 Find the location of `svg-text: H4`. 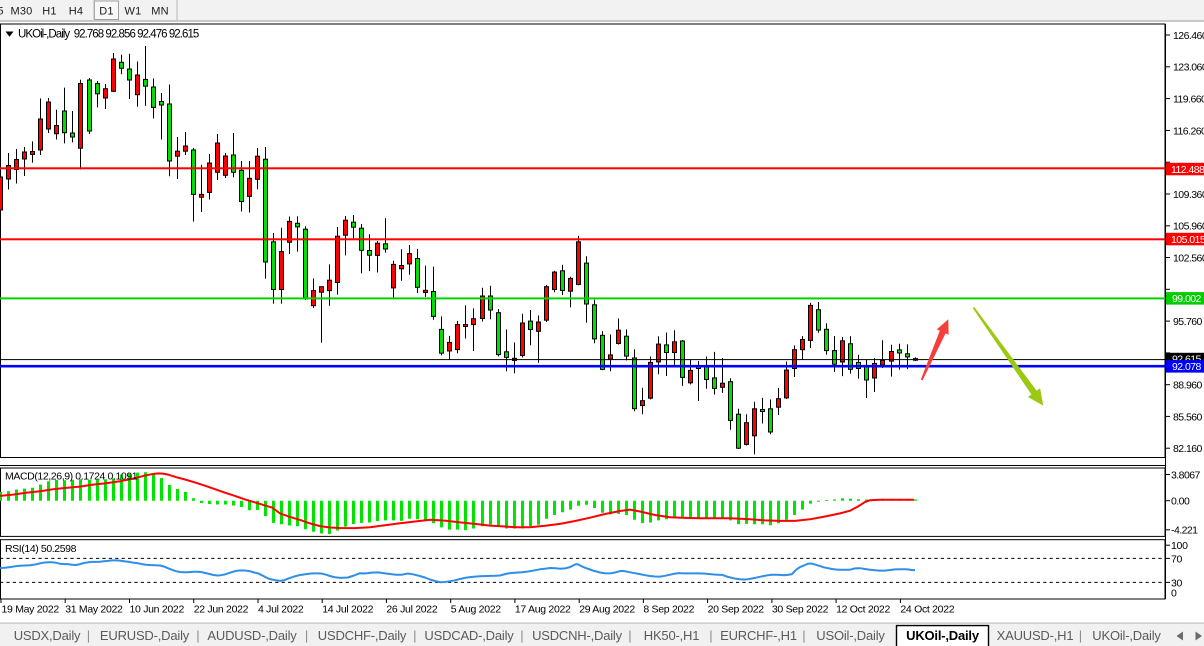

svg-text: H4 is located at coordinates (76, 12).